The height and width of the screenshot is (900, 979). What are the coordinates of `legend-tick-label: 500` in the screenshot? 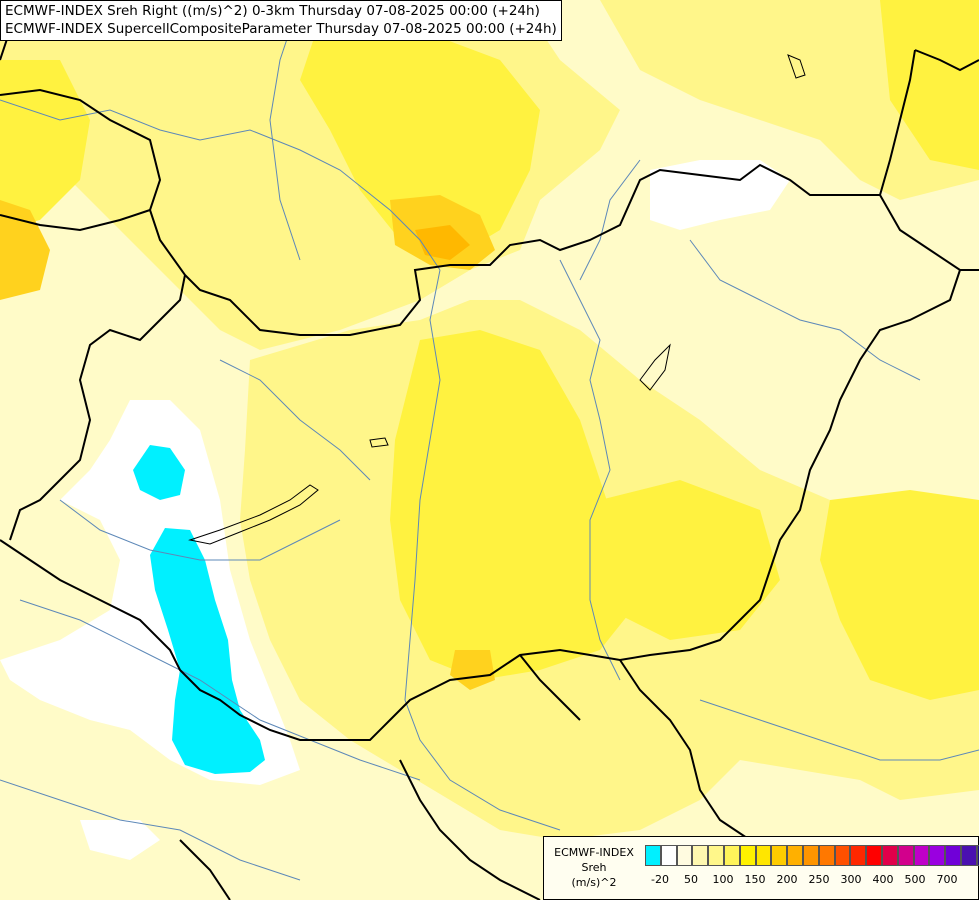 It's located at (915, 879).